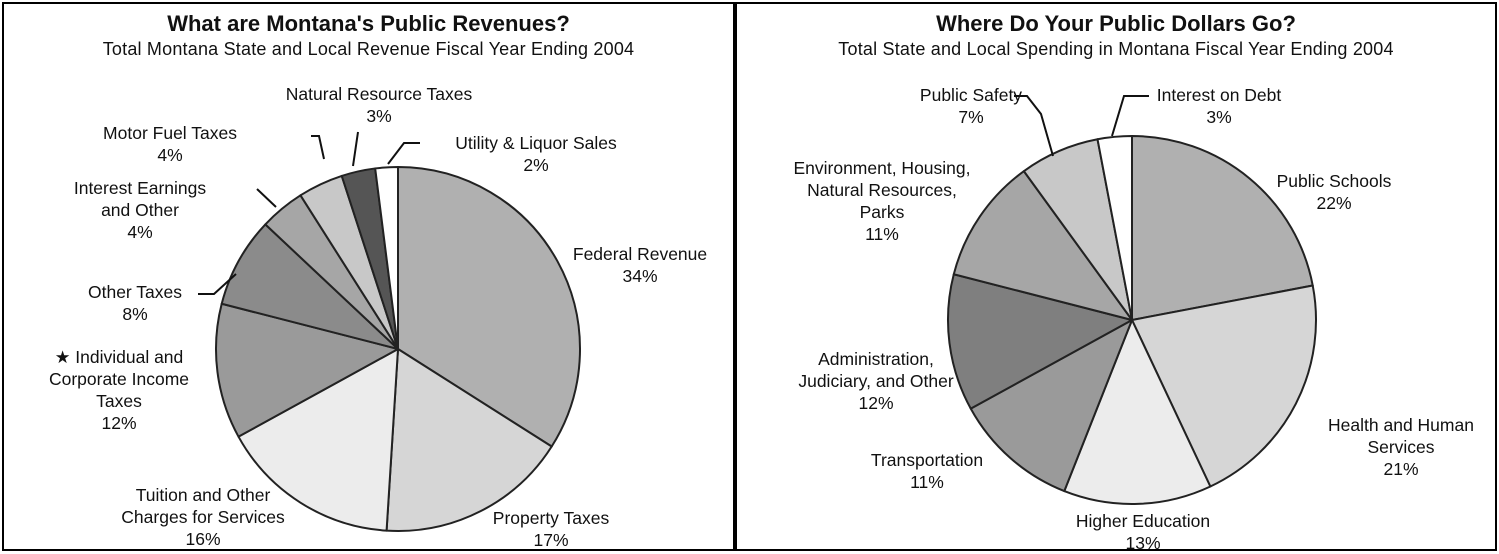 The image size is (1499, 554). What do you see at coordinates (1143, 532) in the screenshot?
I see `slice-label: Higher Education 13%` at bounding box center [1143, 532].